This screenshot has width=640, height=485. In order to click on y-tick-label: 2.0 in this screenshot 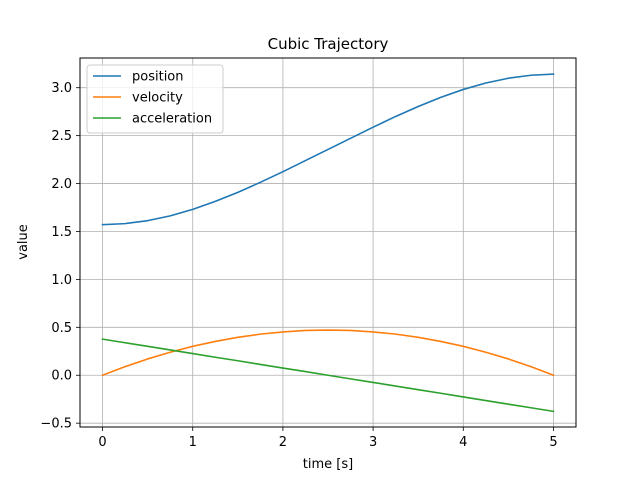, I will do `click(61, 184)`.